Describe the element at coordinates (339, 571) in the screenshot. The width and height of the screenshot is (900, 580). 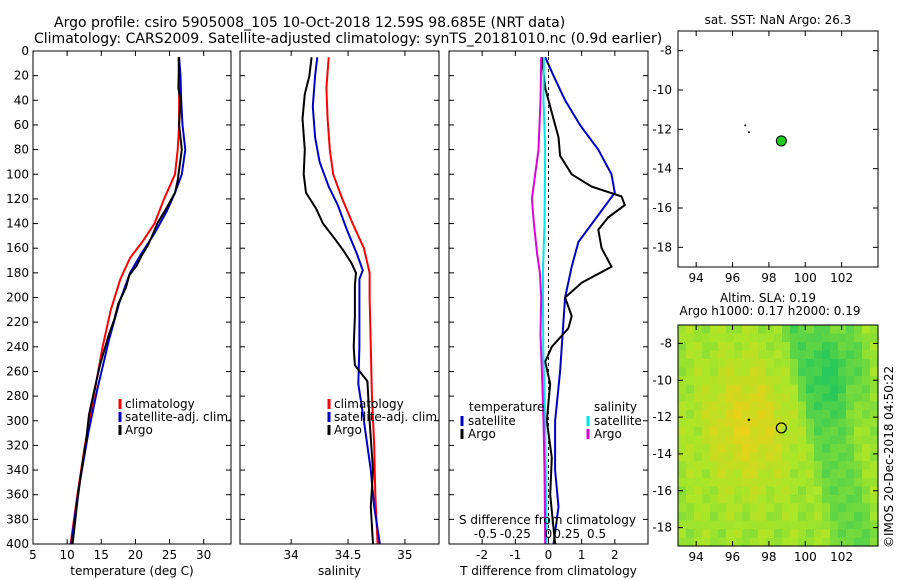
I see `sal-xlabel: salinity` at that location.